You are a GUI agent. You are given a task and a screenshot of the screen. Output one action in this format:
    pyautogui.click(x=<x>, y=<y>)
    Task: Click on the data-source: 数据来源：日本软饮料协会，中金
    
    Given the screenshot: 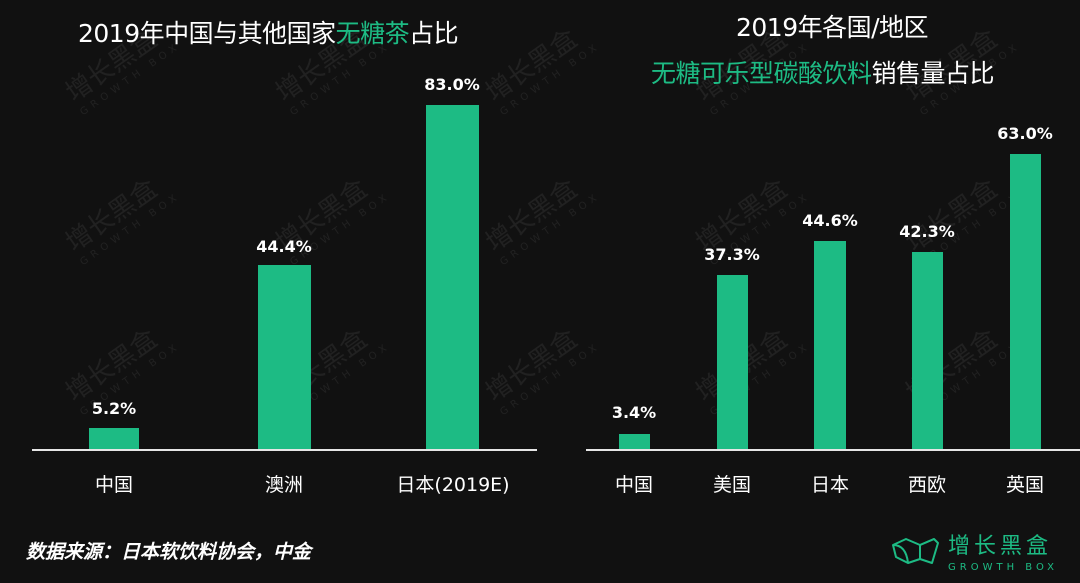 What is the action you would take?
    pyautogui.click(x=169, y=552)
    